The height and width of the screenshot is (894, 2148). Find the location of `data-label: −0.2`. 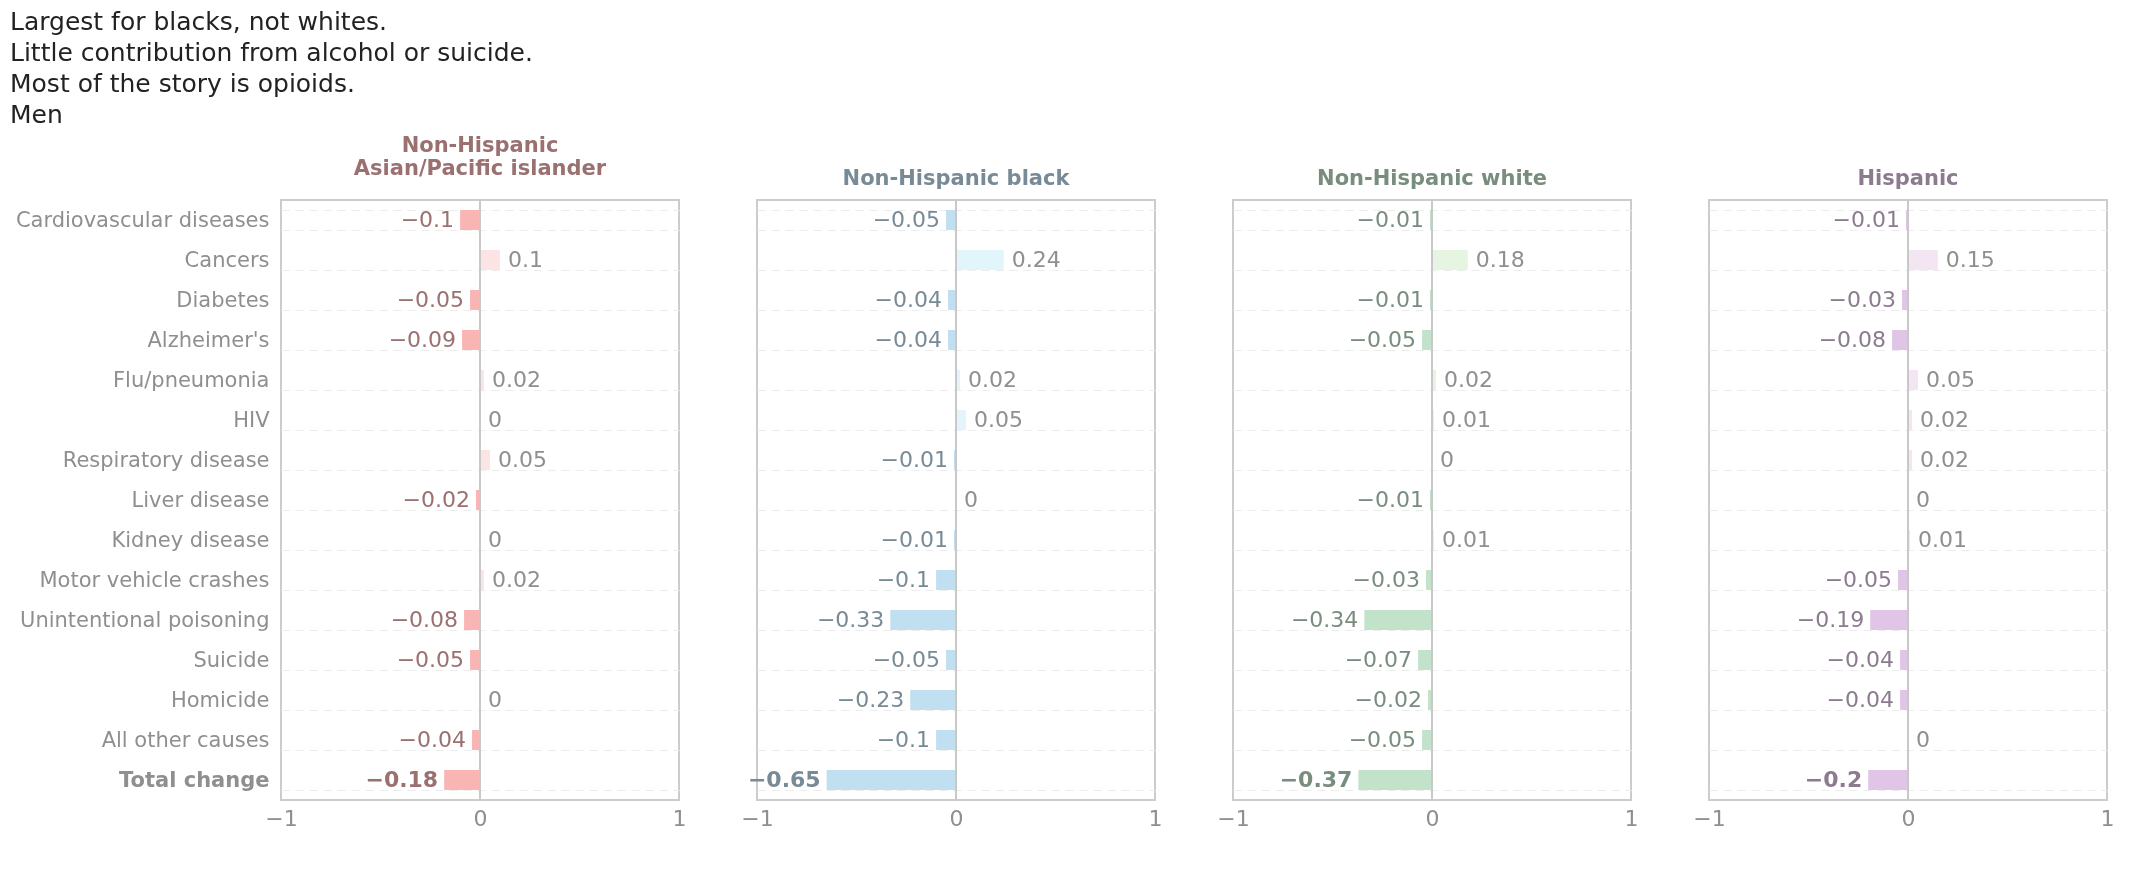

data-label: −0.2 is located at coordinates (1833, 779).